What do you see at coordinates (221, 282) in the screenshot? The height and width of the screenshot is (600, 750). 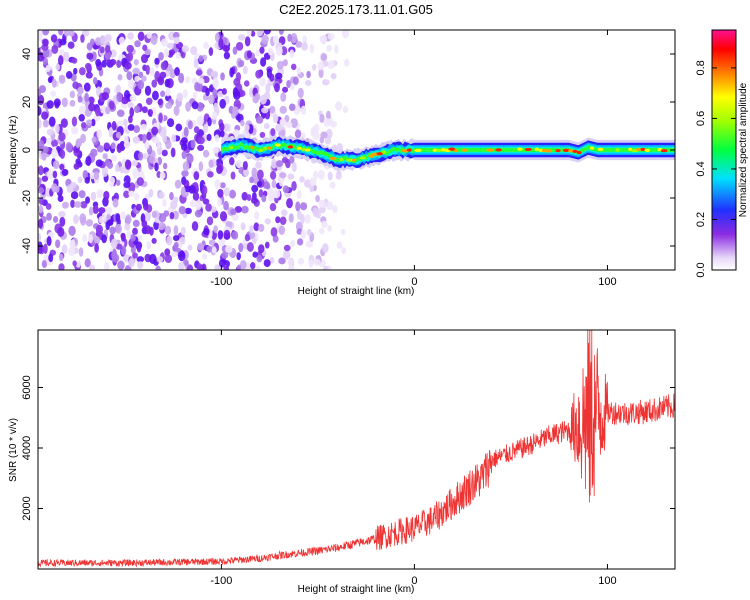 I see `heatmap-x-tick-label: -100` at bounding box center [221, 282].